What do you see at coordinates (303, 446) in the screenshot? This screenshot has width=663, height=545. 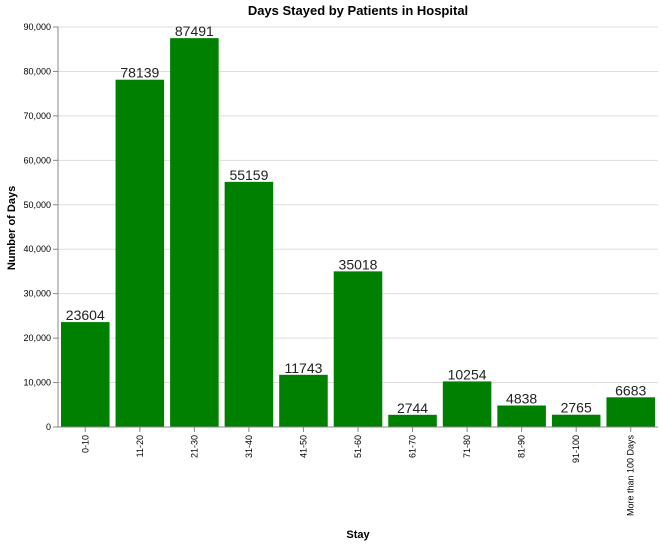 I see `x-tick-label: 41-50` at bounding box center [303, 446].